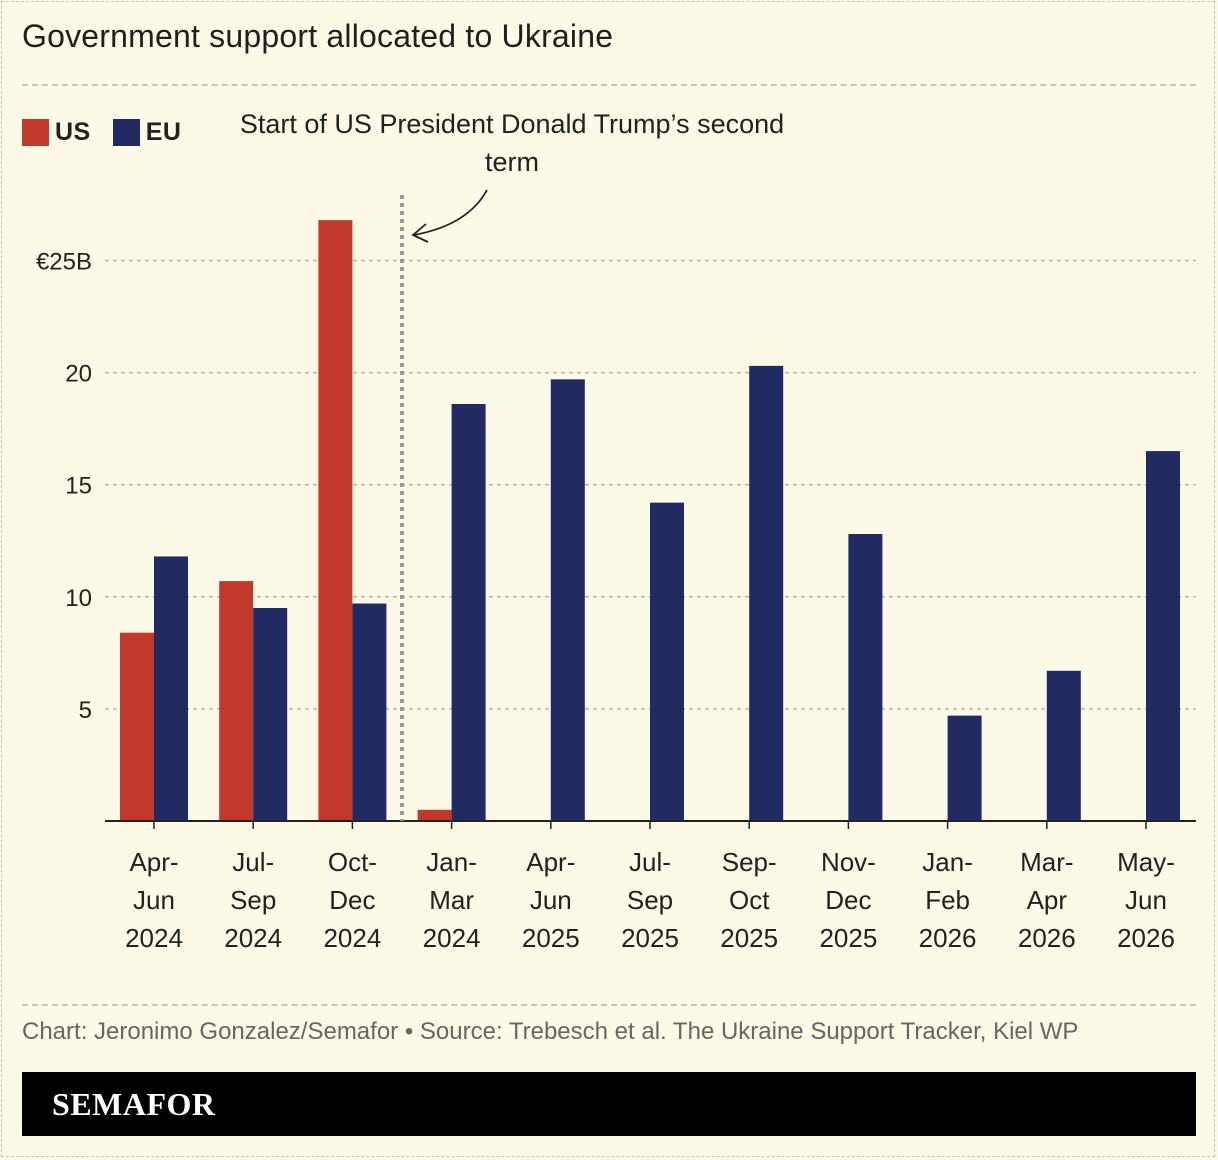 The width and height of the screenshot is (1218, 1160). What do you see at coordinates (78, 374) in the screenshot?
I see `y-tick-label: 20` at bounding box center [78, 374].